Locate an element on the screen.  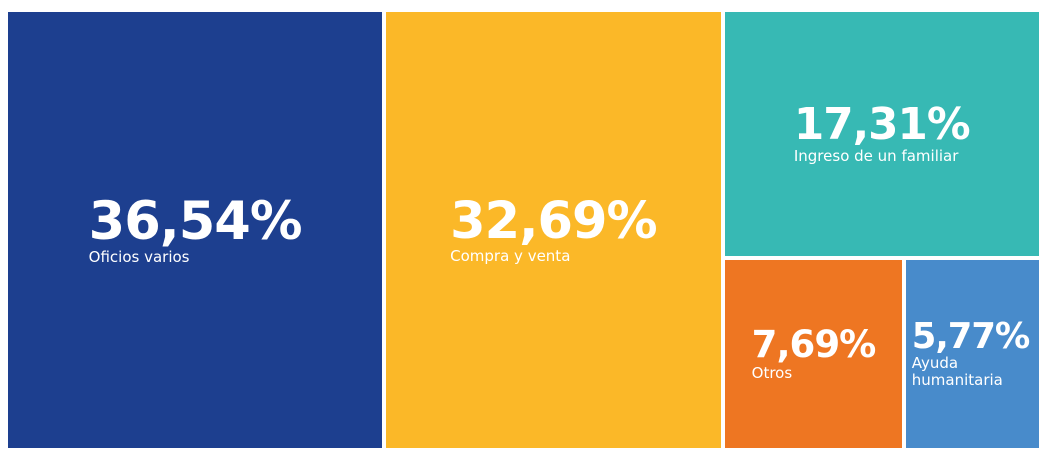
cell-label: 7,69% Otros is located at coordinates (814, 352).